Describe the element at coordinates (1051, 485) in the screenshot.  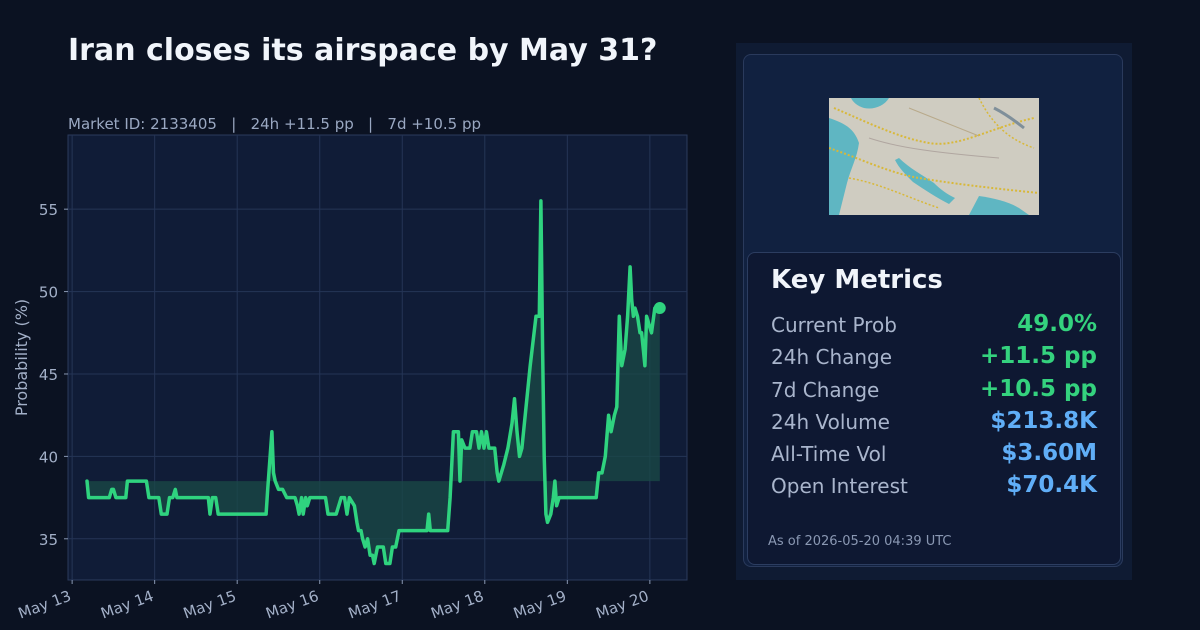
I see `metric-value: $70.4K` at that location.